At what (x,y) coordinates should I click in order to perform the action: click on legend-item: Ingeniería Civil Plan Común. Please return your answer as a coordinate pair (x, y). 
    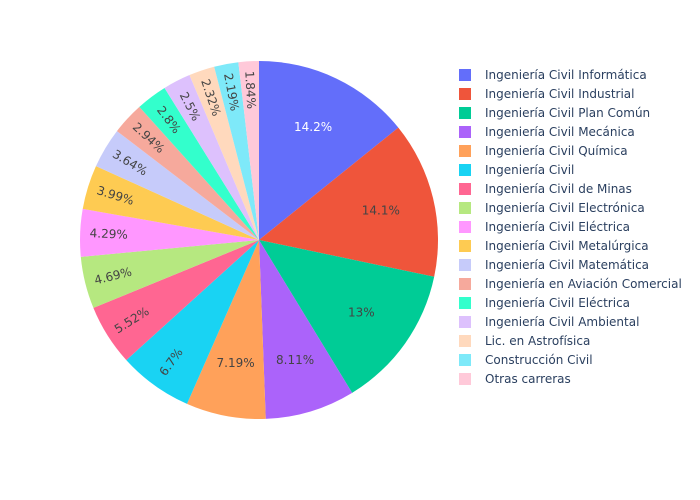
    Looking at the image, I should click on (554, 113).